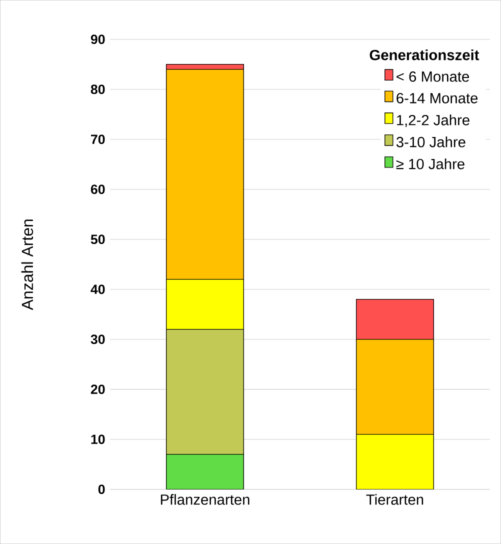  Describe the element at coordinates (97, 289) in the screenshot. I see `y-tick-label: 40` at that location.